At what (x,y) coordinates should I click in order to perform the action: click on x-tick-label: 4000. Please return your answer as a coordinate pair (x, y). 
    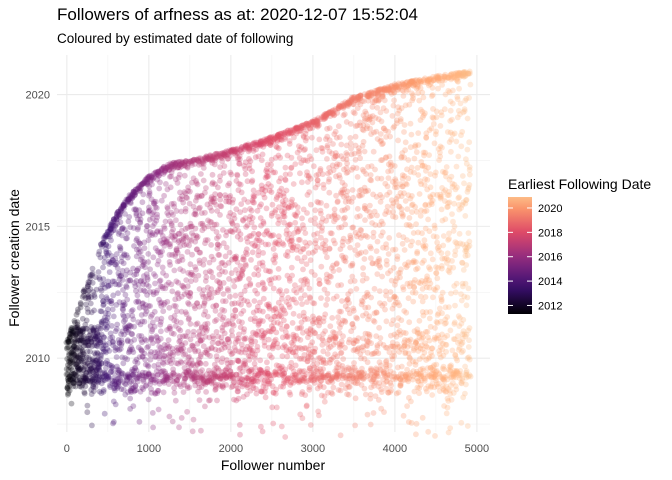
    Looking at the image, I should click on (395, 449).